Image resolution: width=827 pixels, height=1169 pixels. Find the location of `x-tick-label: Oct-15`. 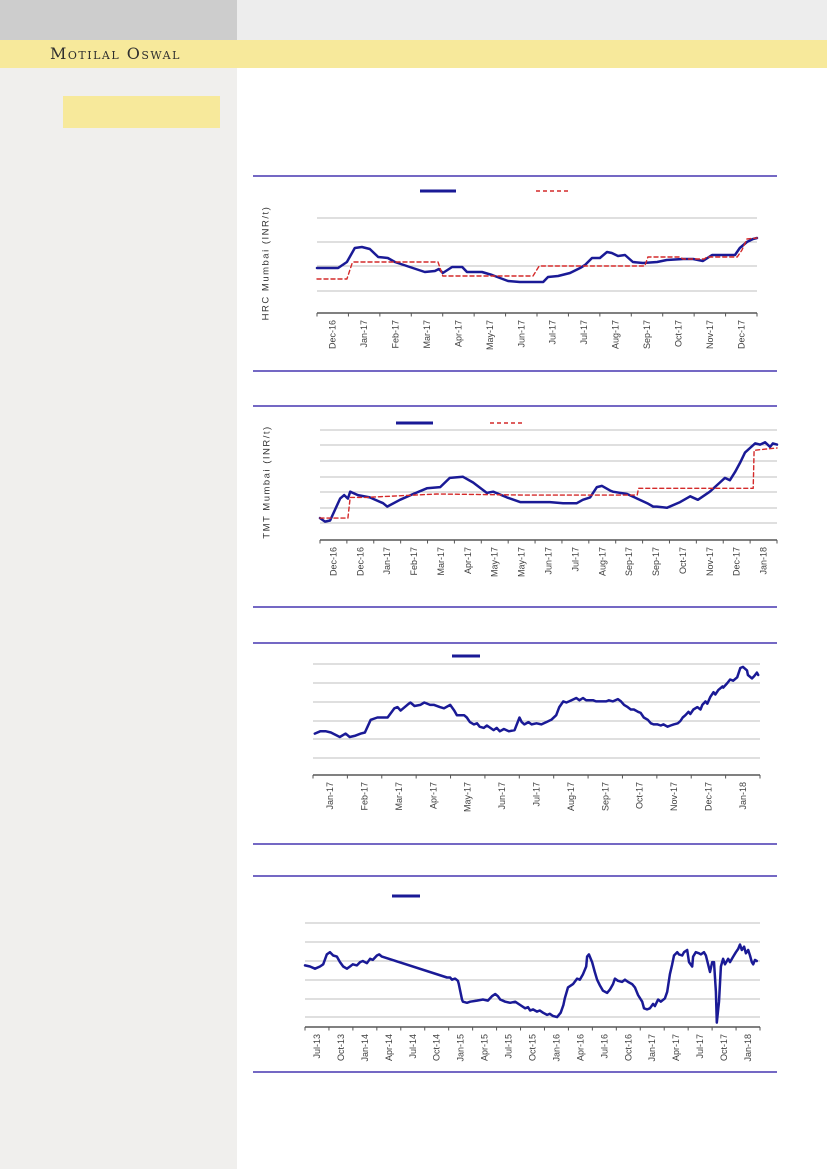

x-tick-label: Oct-15 is located at coordinates (533, 1047).